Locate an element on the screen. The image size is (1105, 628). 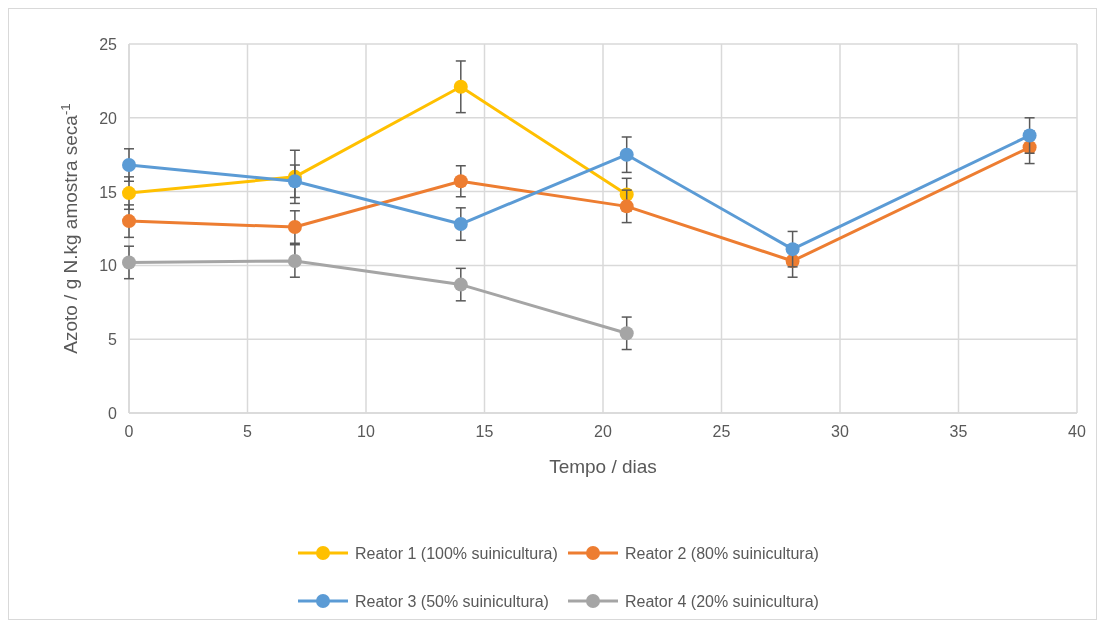
x-tick-label: 20 is located at coordinates (603, 431).